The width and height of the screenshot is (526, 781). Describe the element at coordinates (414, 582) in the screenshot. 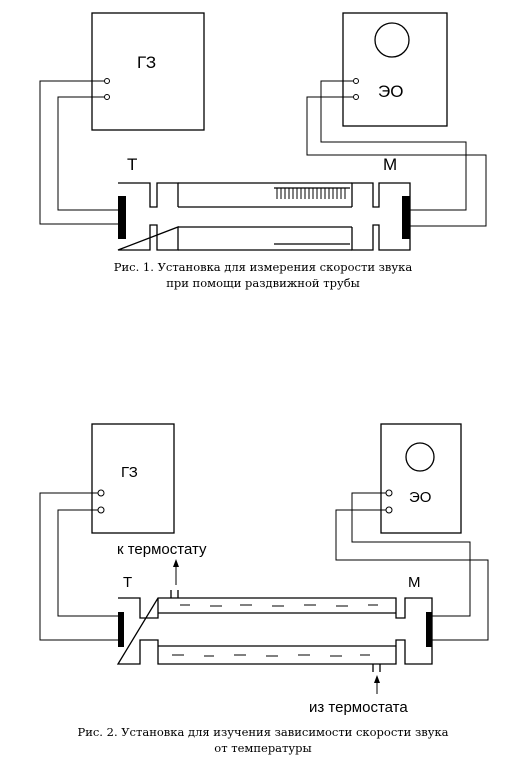

I see `microphone-label-2: М` at that location.